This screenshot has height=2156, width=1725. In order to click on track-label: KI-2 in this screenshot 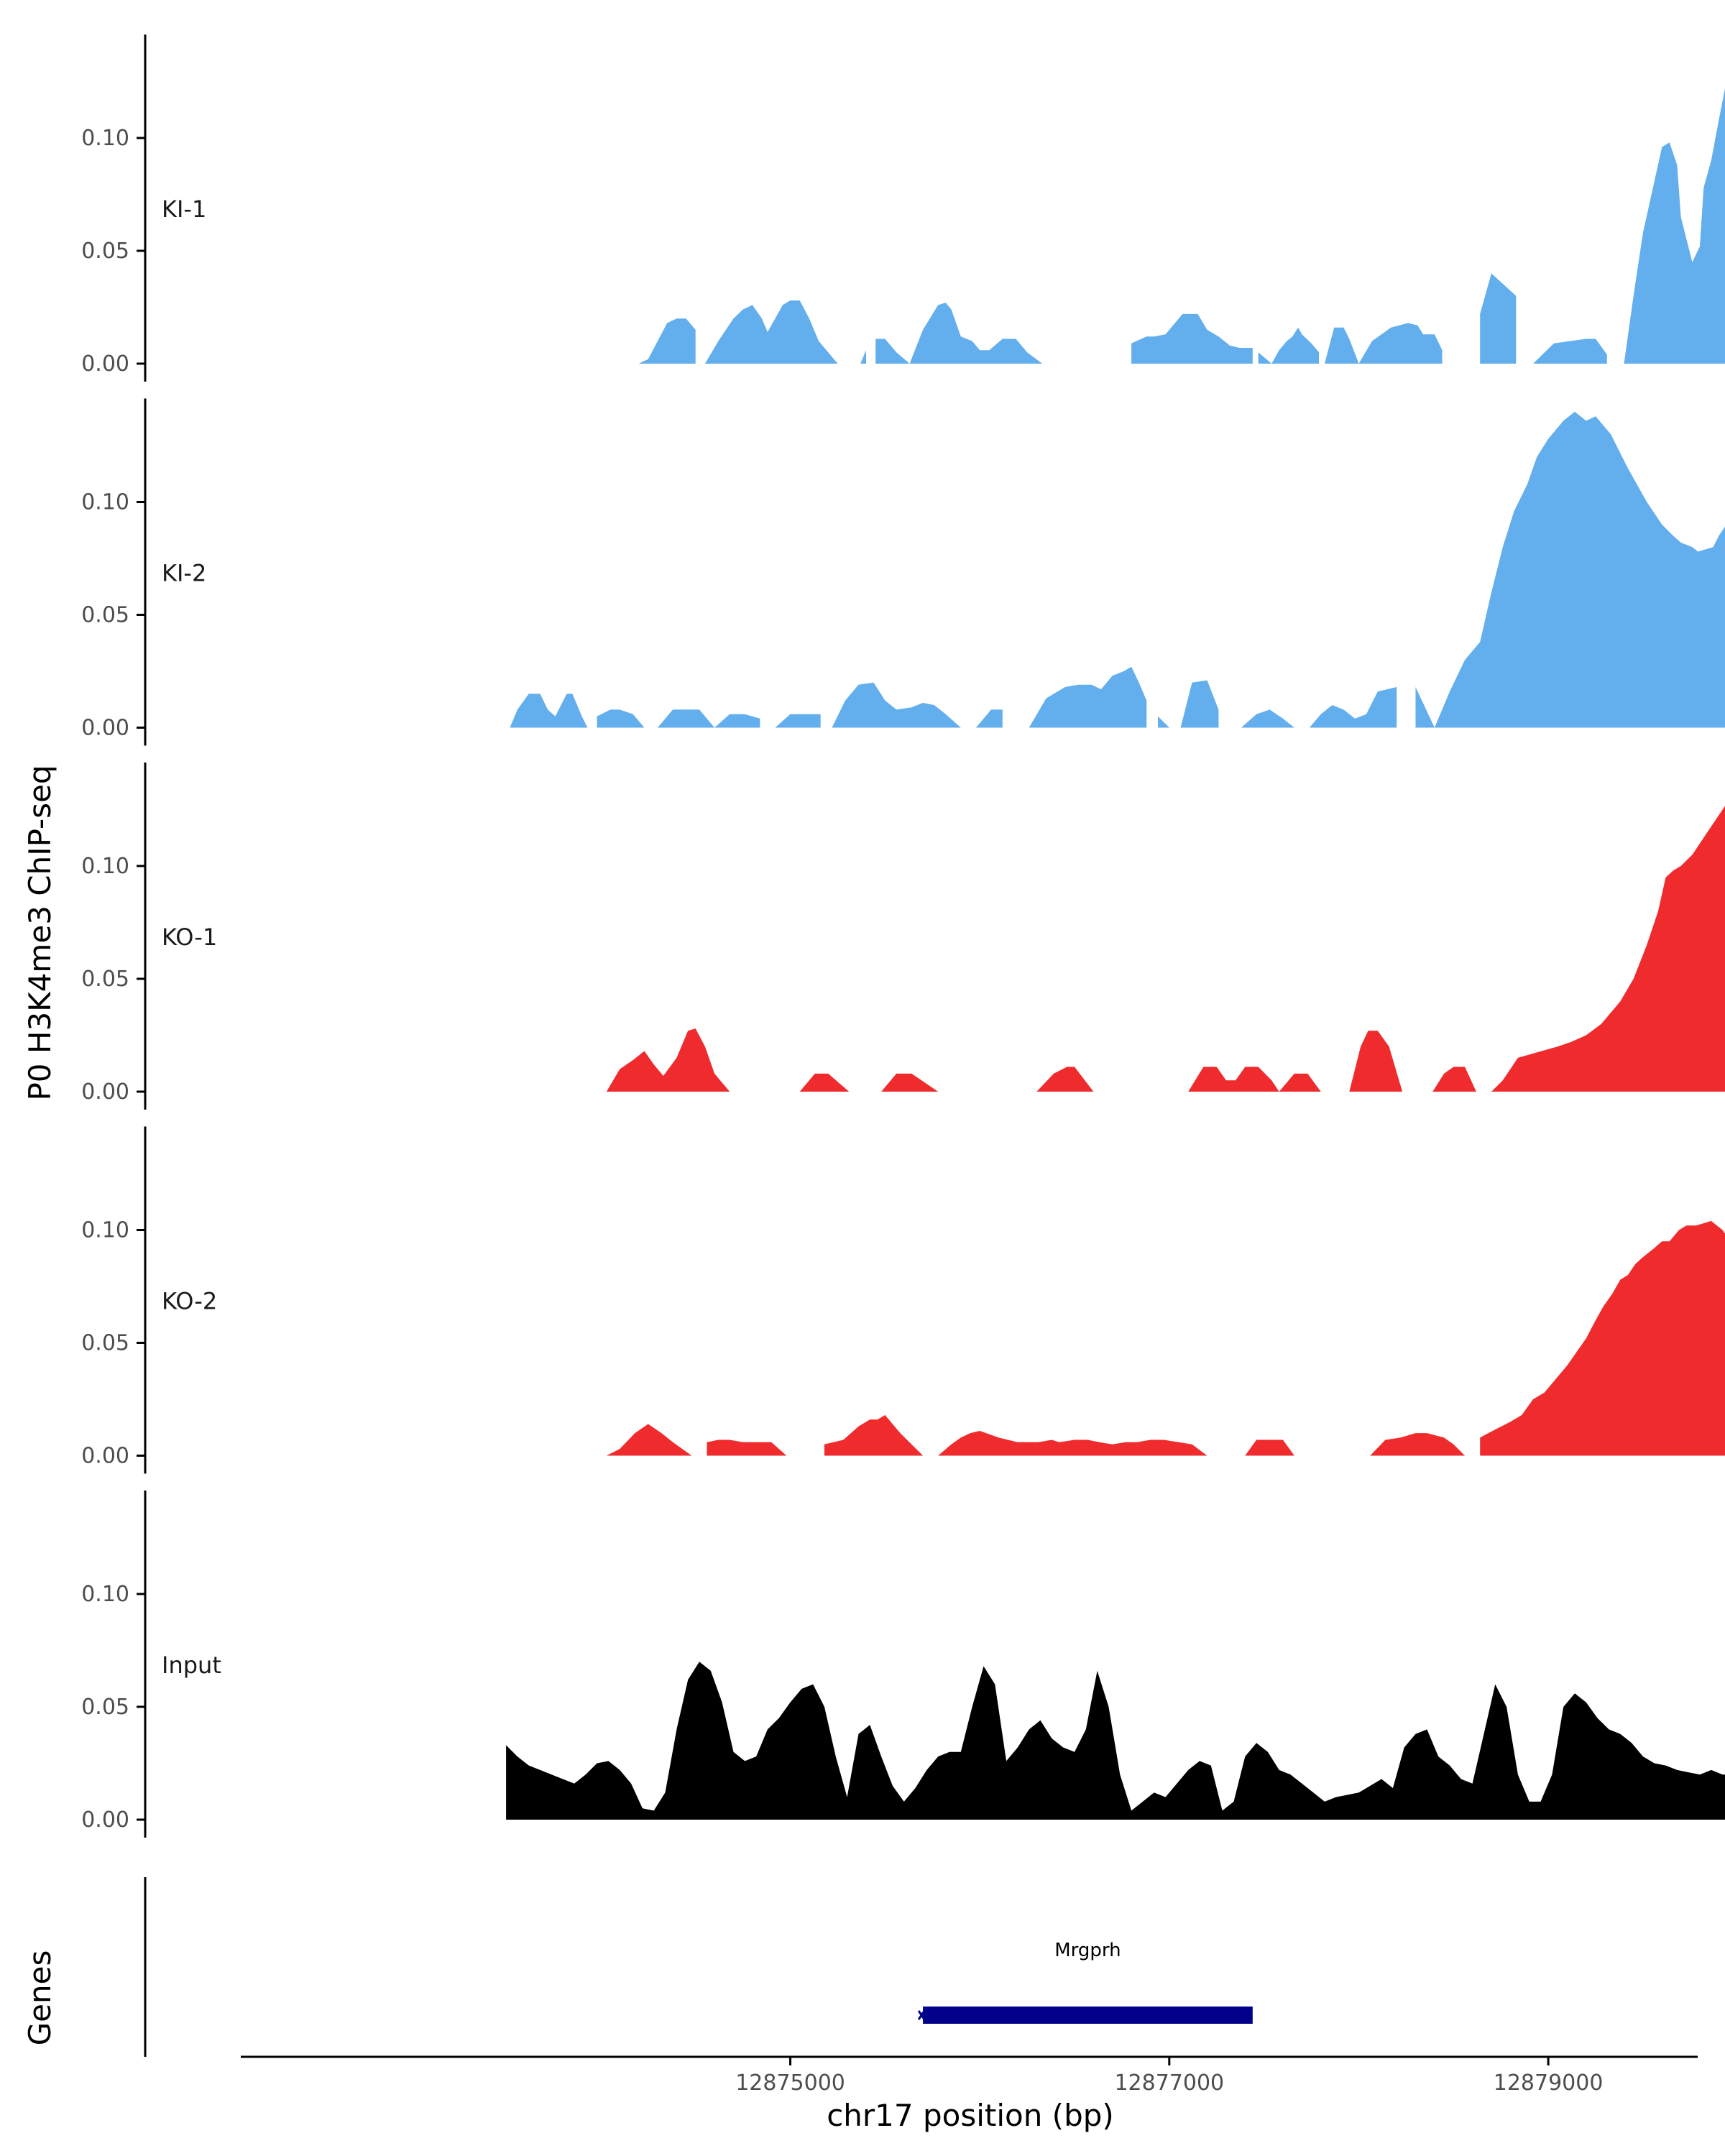, I will do `click(184, 573)`.